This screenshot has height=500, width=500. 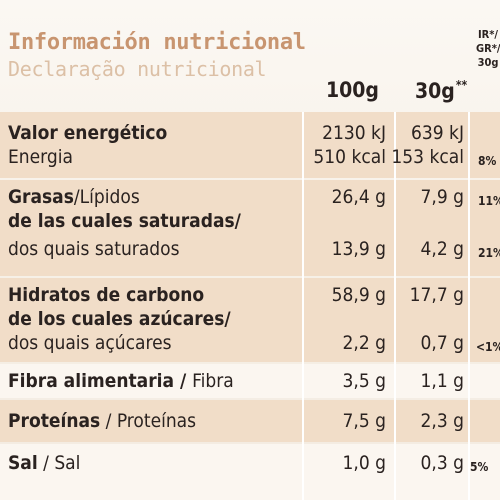 I want to click on saturates-label-pt: dos quais saturados, so click(x=94, y=249).